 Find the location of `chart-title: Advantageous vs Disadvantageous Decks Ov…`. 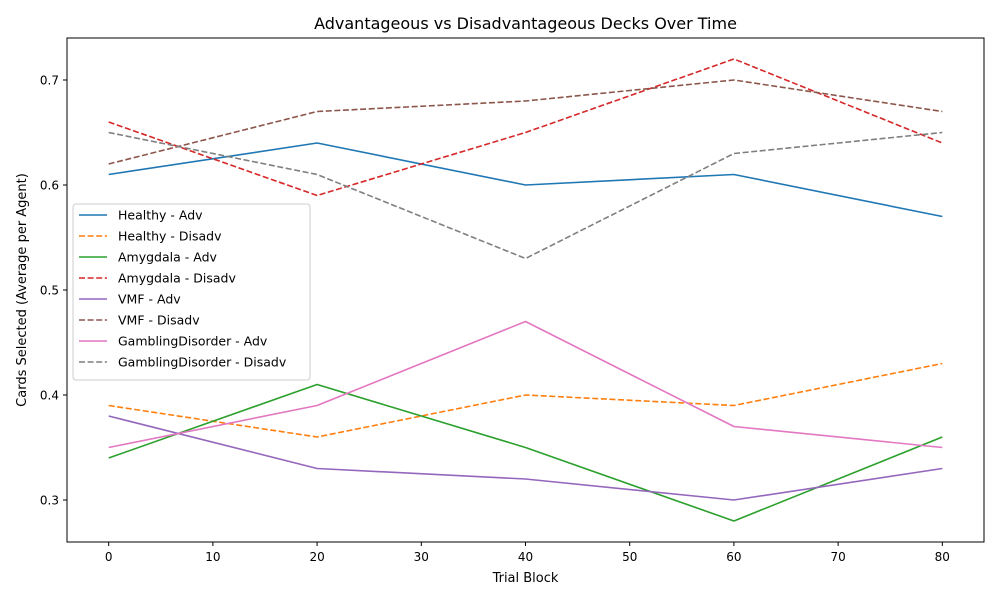

chart-title: Advantageous vs Disadvantageous Decks Ov… is located at coordinates (525, 23).